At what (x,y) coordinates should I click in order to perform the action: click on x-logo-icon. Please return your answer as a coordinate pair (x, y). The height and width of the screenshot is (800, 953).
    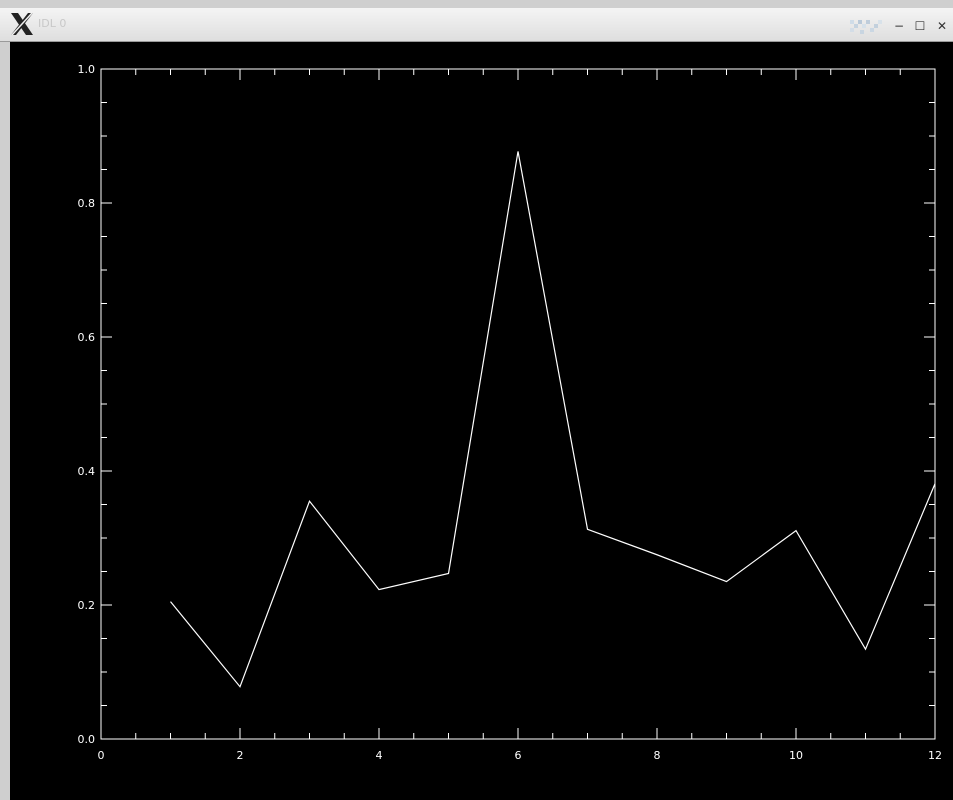
    Looking at the image, I should click on (22, 24).